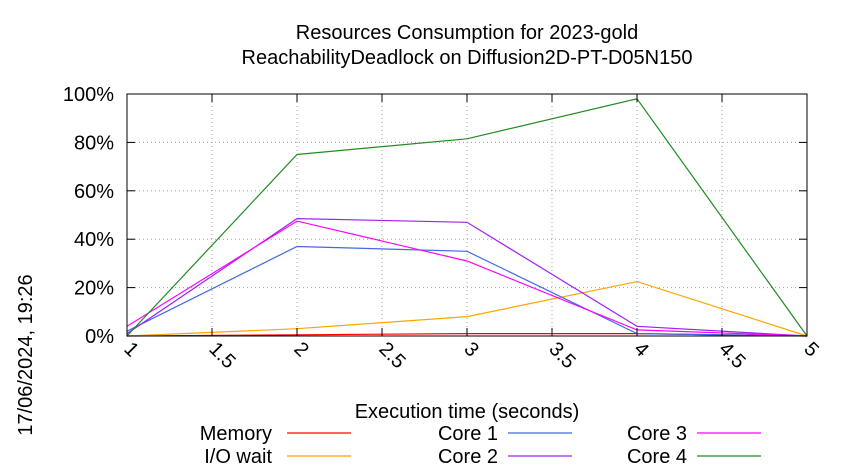  What do you see at coordinates (470, 349) in the screenshot?
I see `x-tick-label: 3` at bounding box center [470, 349].